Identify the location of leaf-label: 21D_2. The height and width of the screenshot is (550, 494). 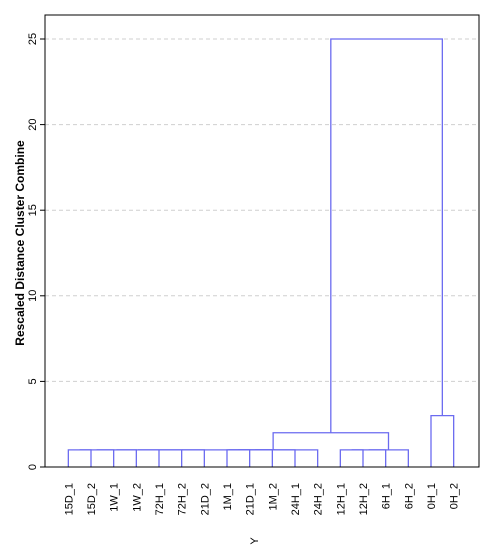
(205, 499).